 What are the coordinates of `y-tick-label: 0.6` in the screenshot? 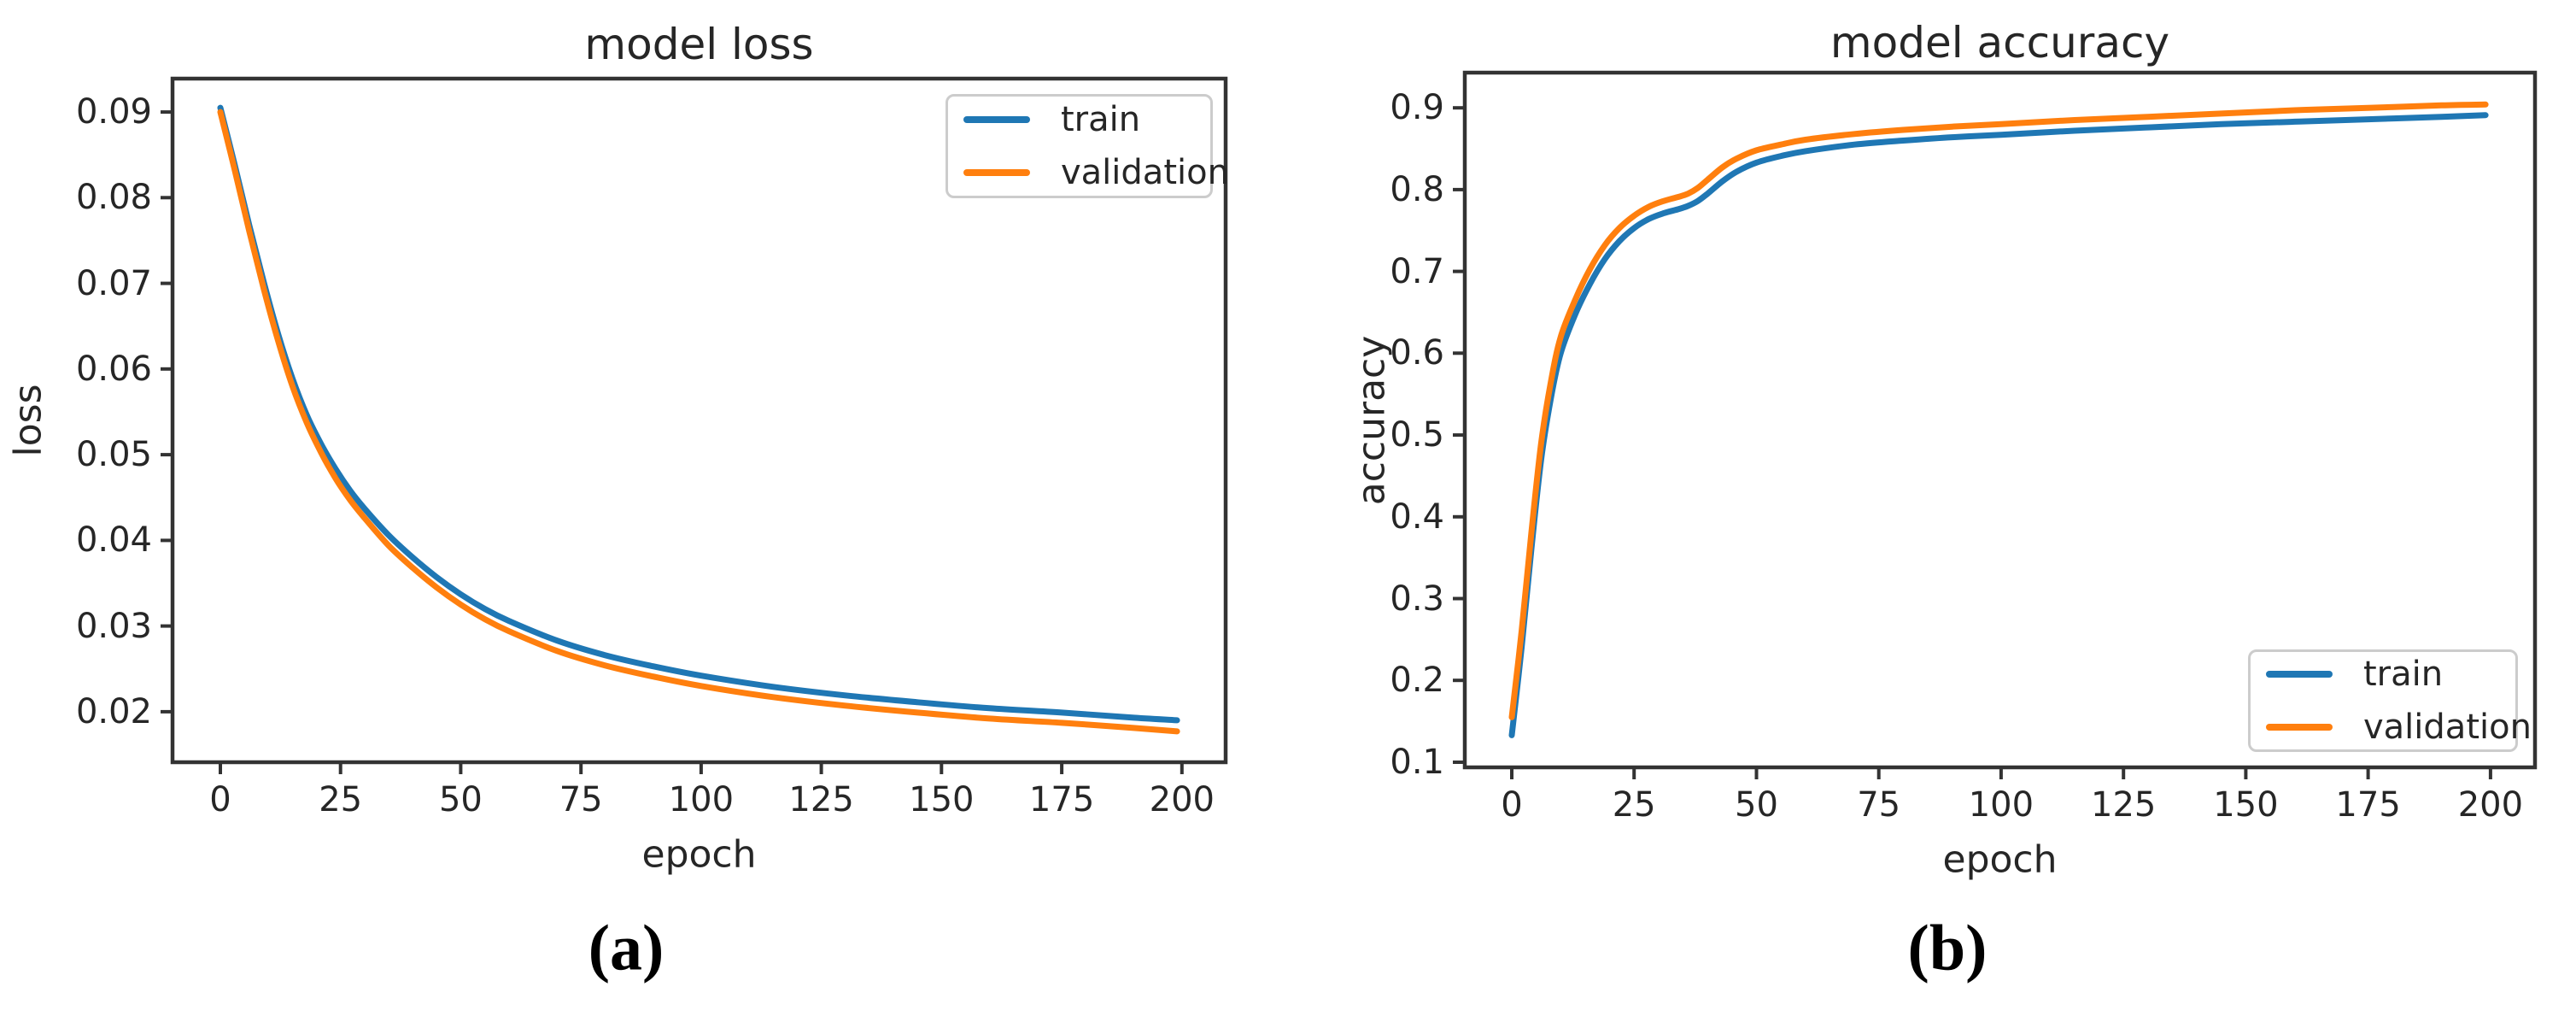 It's located at (1417, 353).